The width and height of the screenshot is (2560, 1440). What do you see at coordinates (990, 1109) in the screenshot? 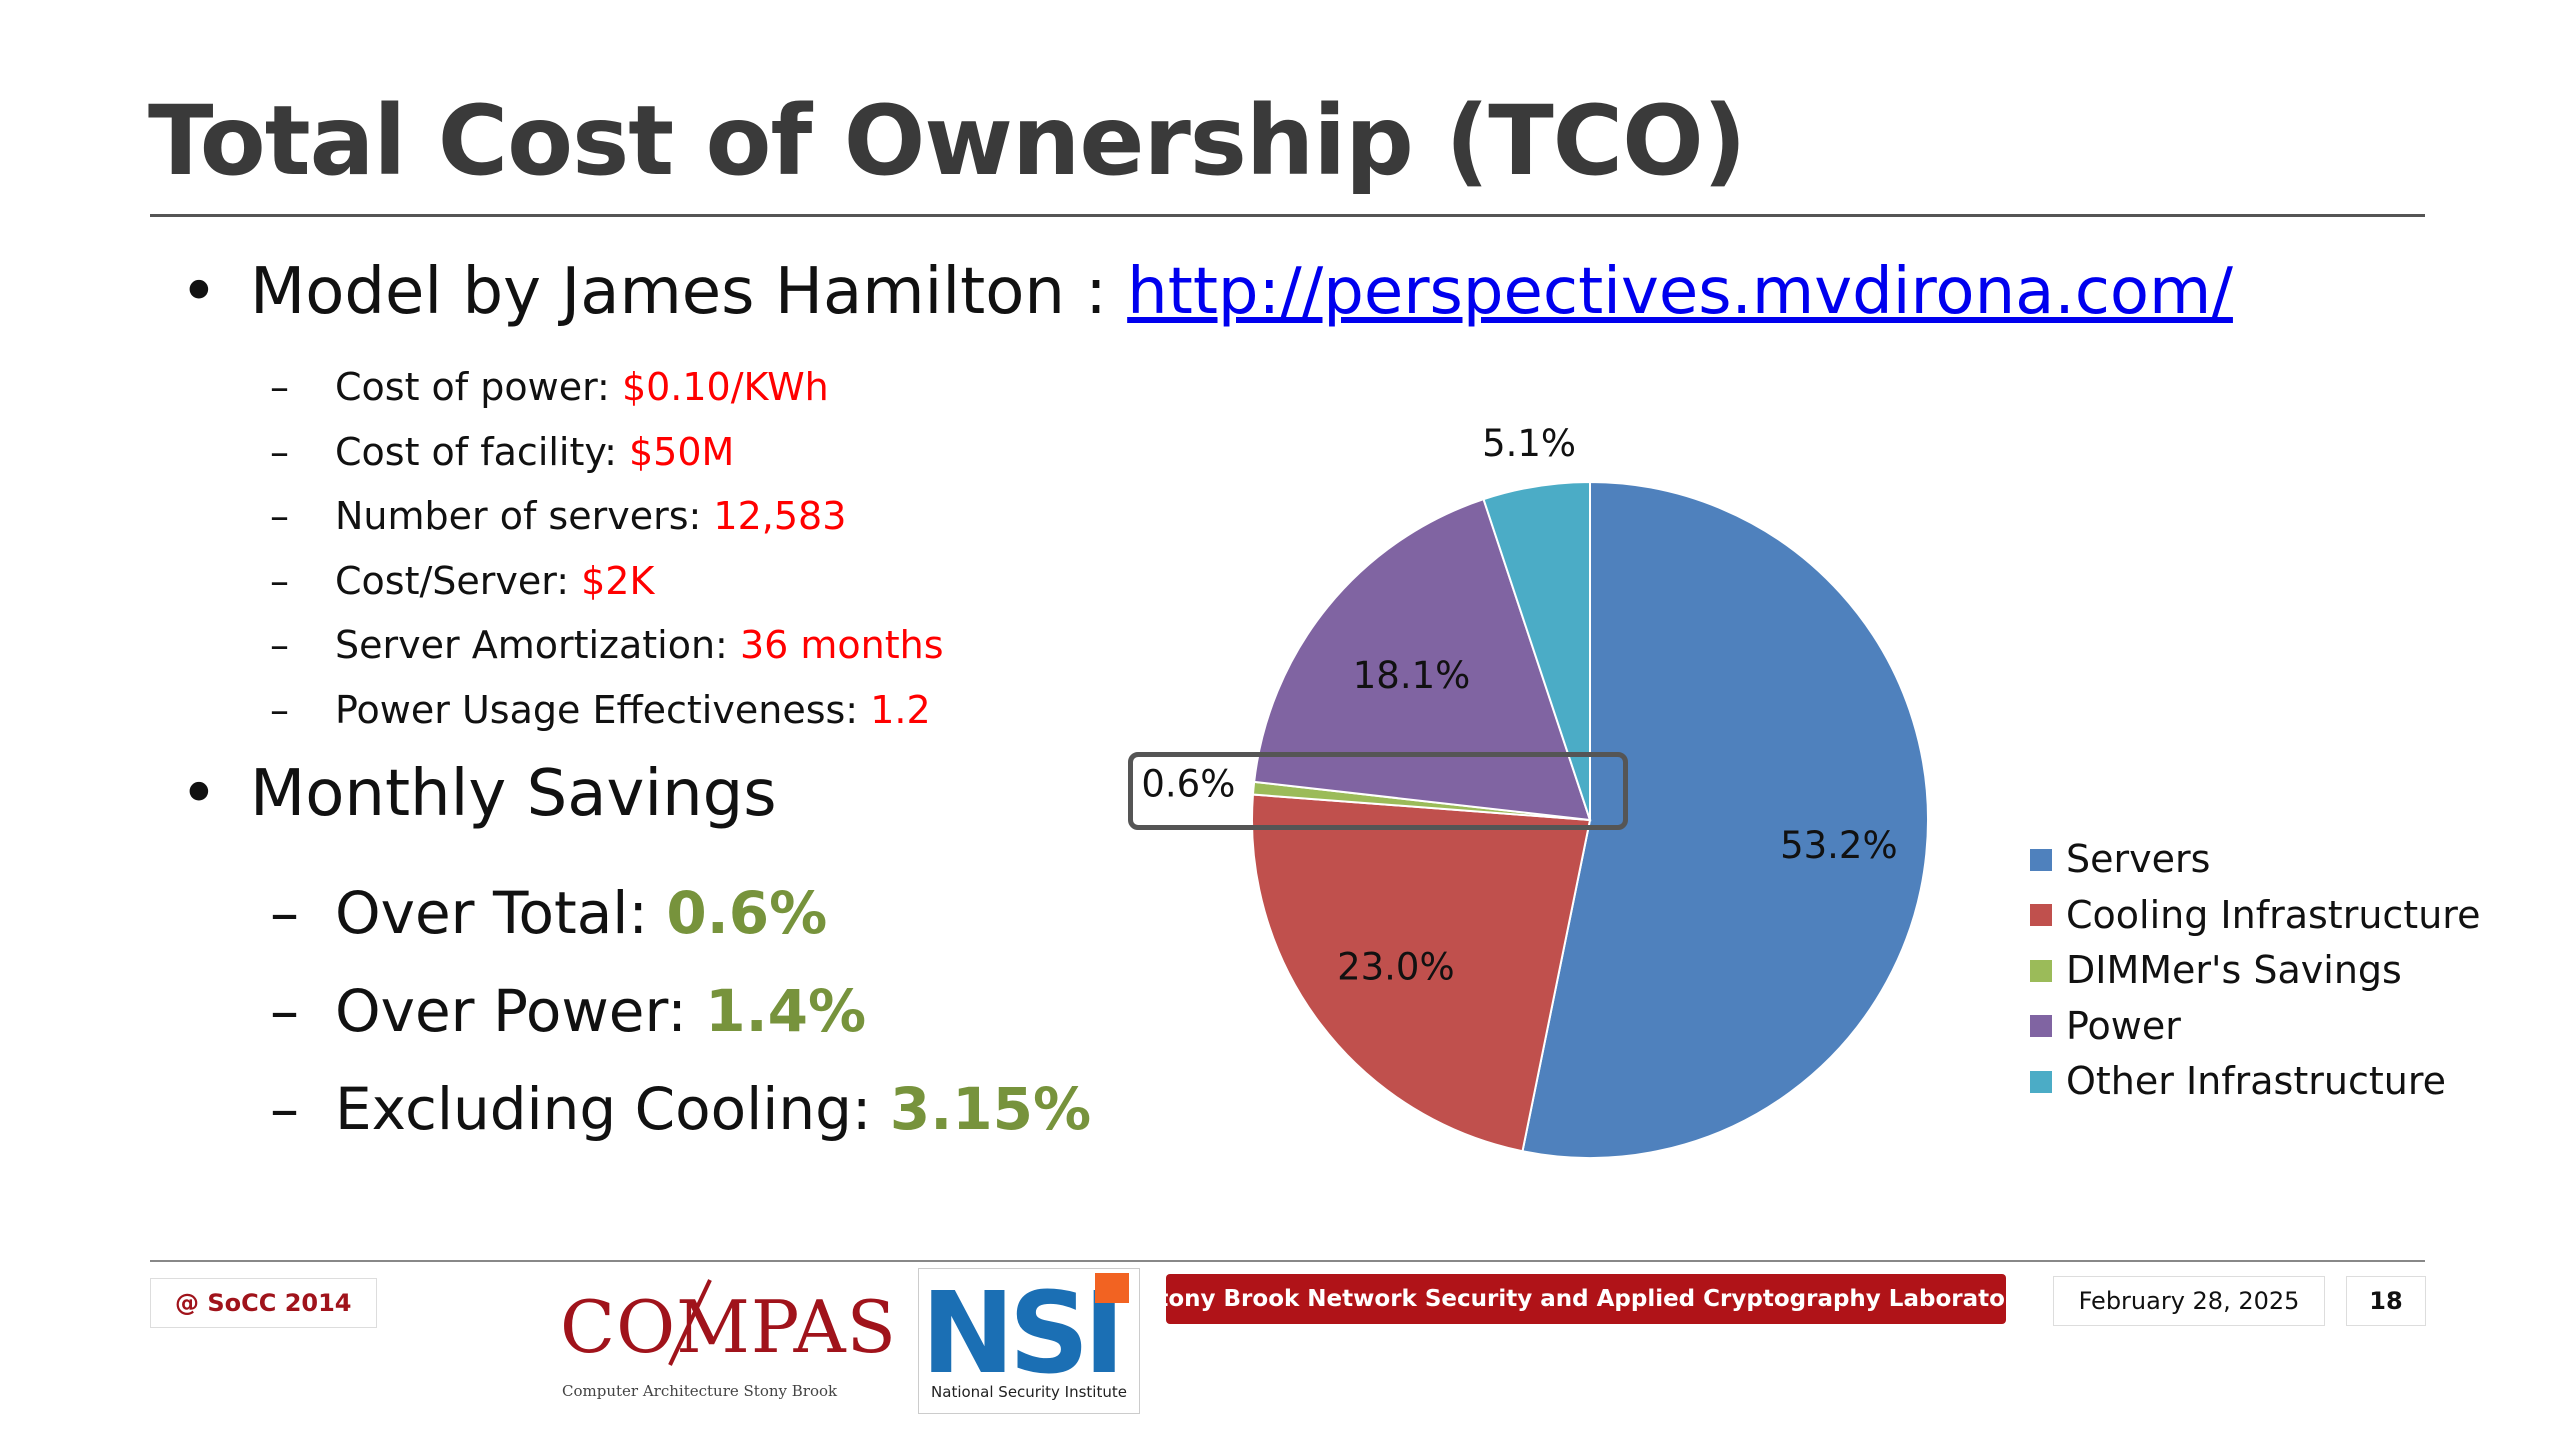
I see `saving-value: 3.15%` at bounding box center [990, 1109].